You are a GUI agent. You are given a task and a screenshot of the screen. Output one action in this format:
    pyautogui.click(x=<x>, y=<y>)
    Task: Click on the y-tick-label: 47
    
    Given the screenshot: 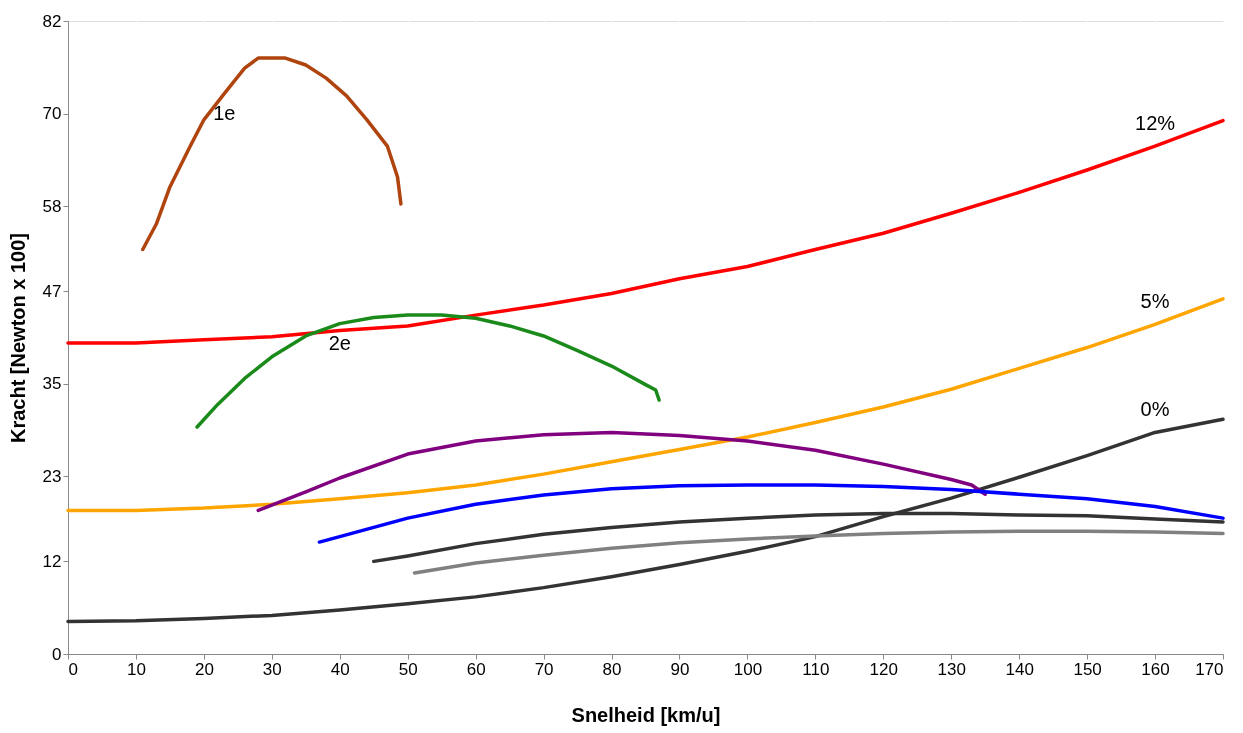 What is the action you would take?
    pyautogui.click(x=52, y=291)
    